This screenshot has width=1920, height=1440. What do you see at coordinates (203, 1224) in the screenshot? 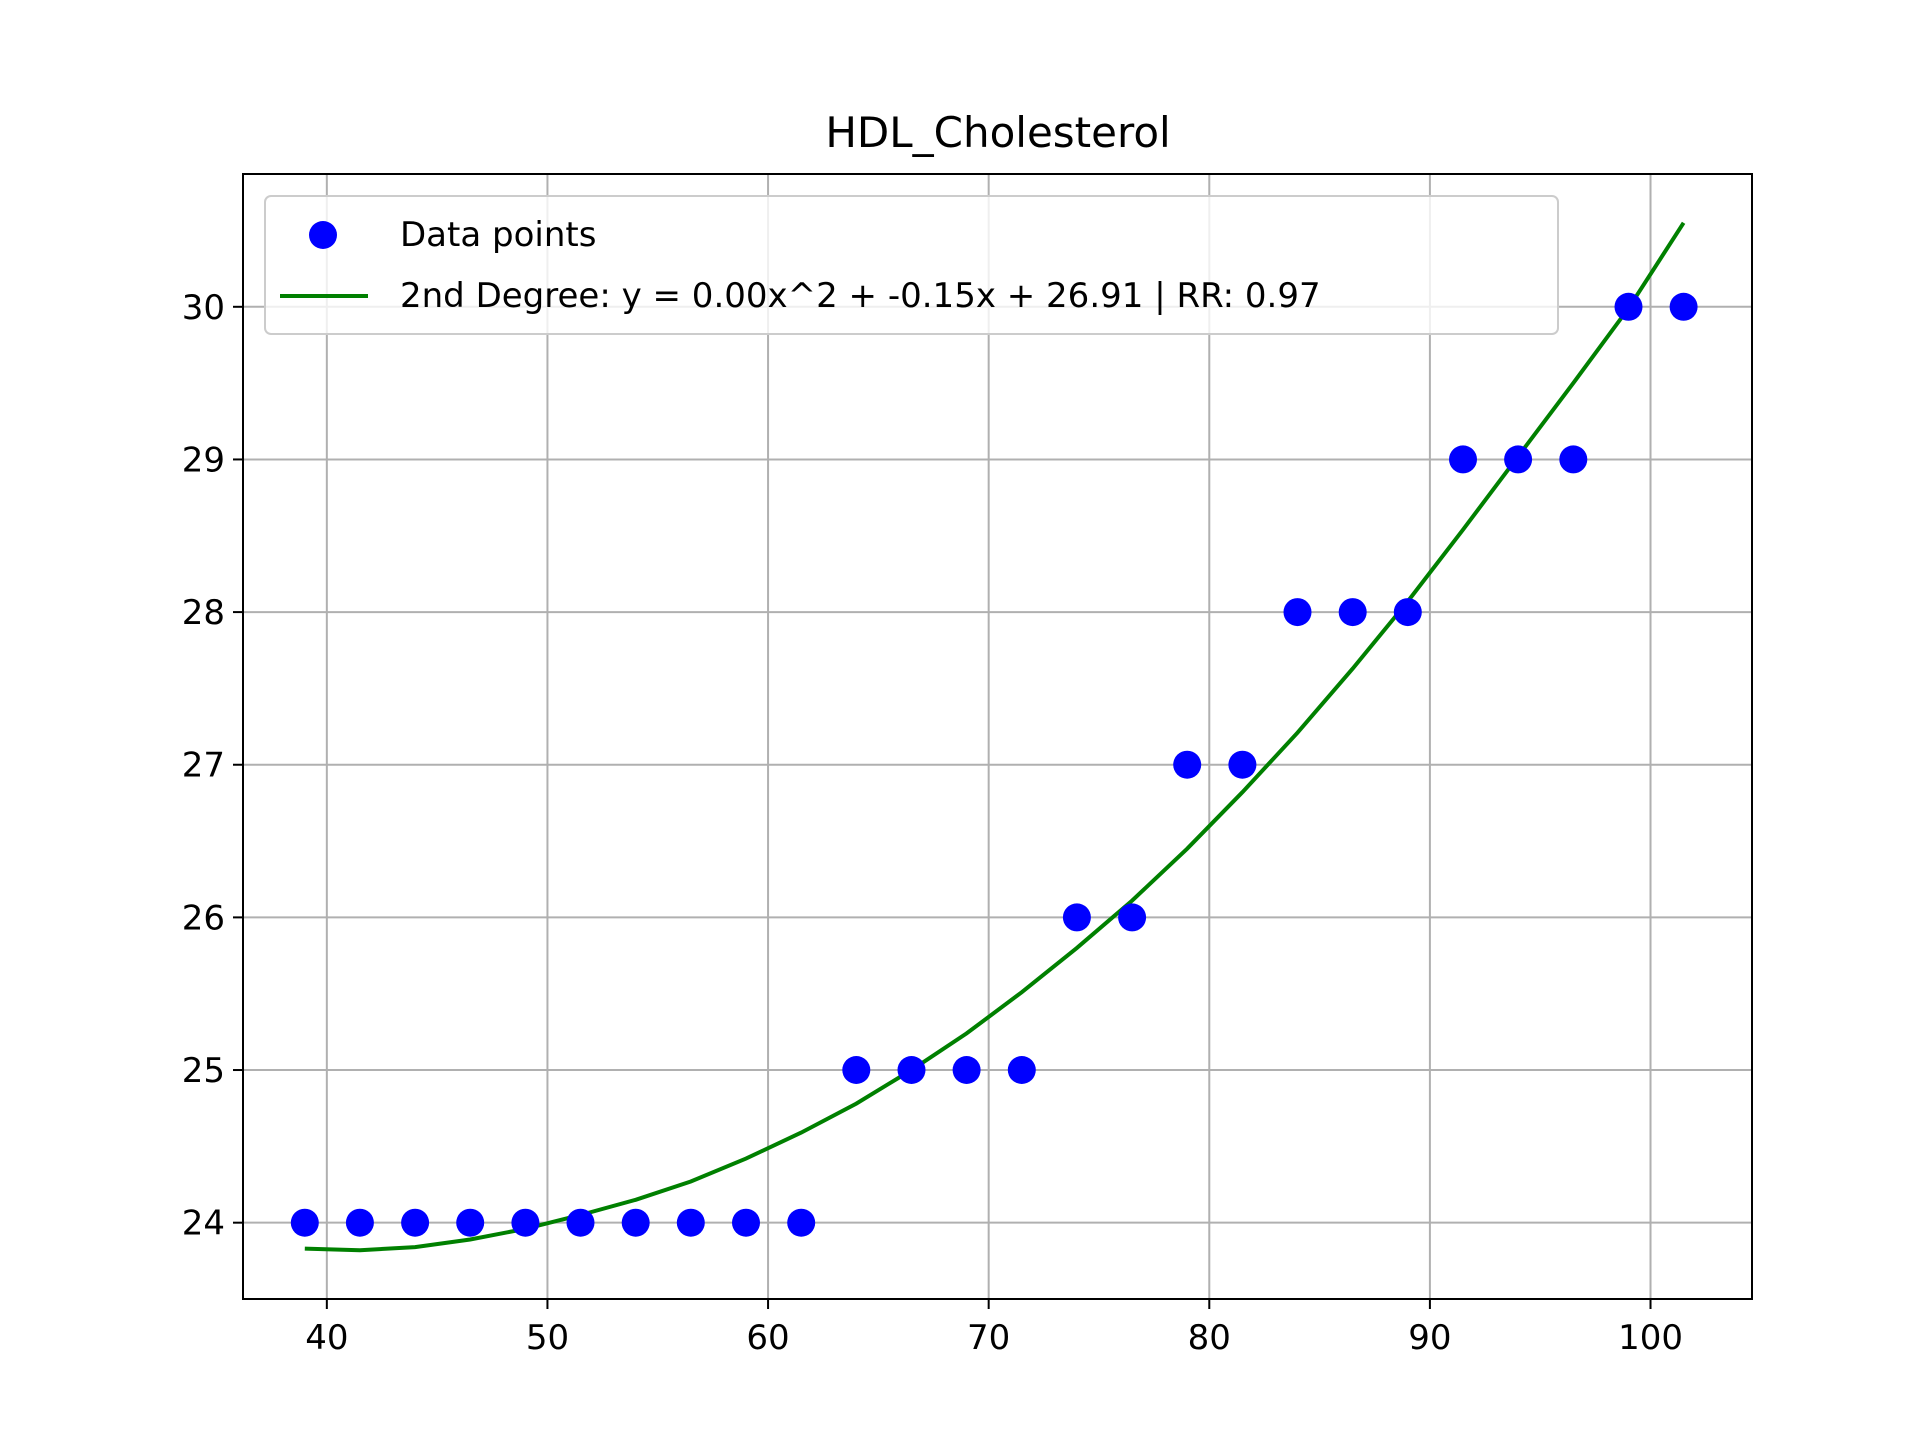
I see `y-tick-label: 24` at bounding box center [203, 1224].